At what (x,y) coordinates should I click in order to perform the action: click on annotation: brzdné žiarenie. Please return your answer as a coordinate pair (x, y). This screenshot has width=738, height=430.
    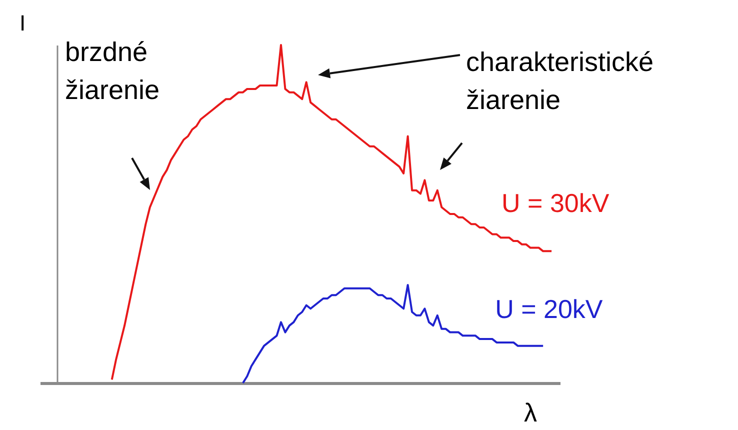
    Looking at the image, I should click on (112, 71).